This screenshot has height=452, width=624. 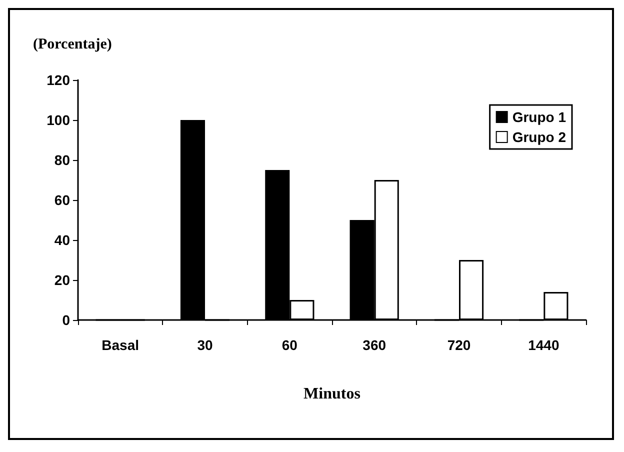 What do you see at coordinates (544, 345) in the screenshot?
I see `x-tick-label: 1440` at bounding box center [544, 345].